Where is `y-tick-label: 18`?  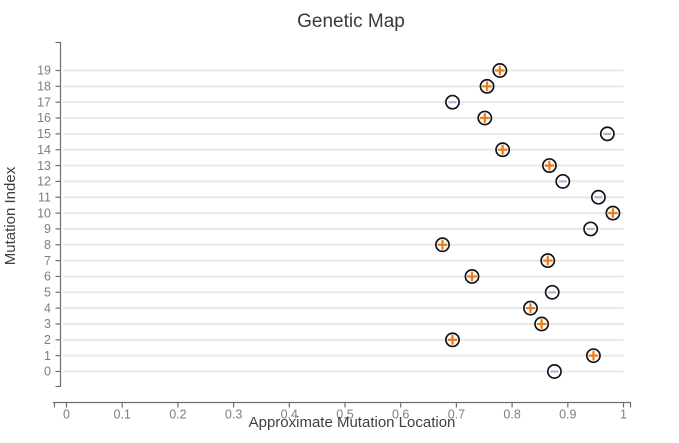 y-tick-label: 18 is located at coordinates (44, 87).